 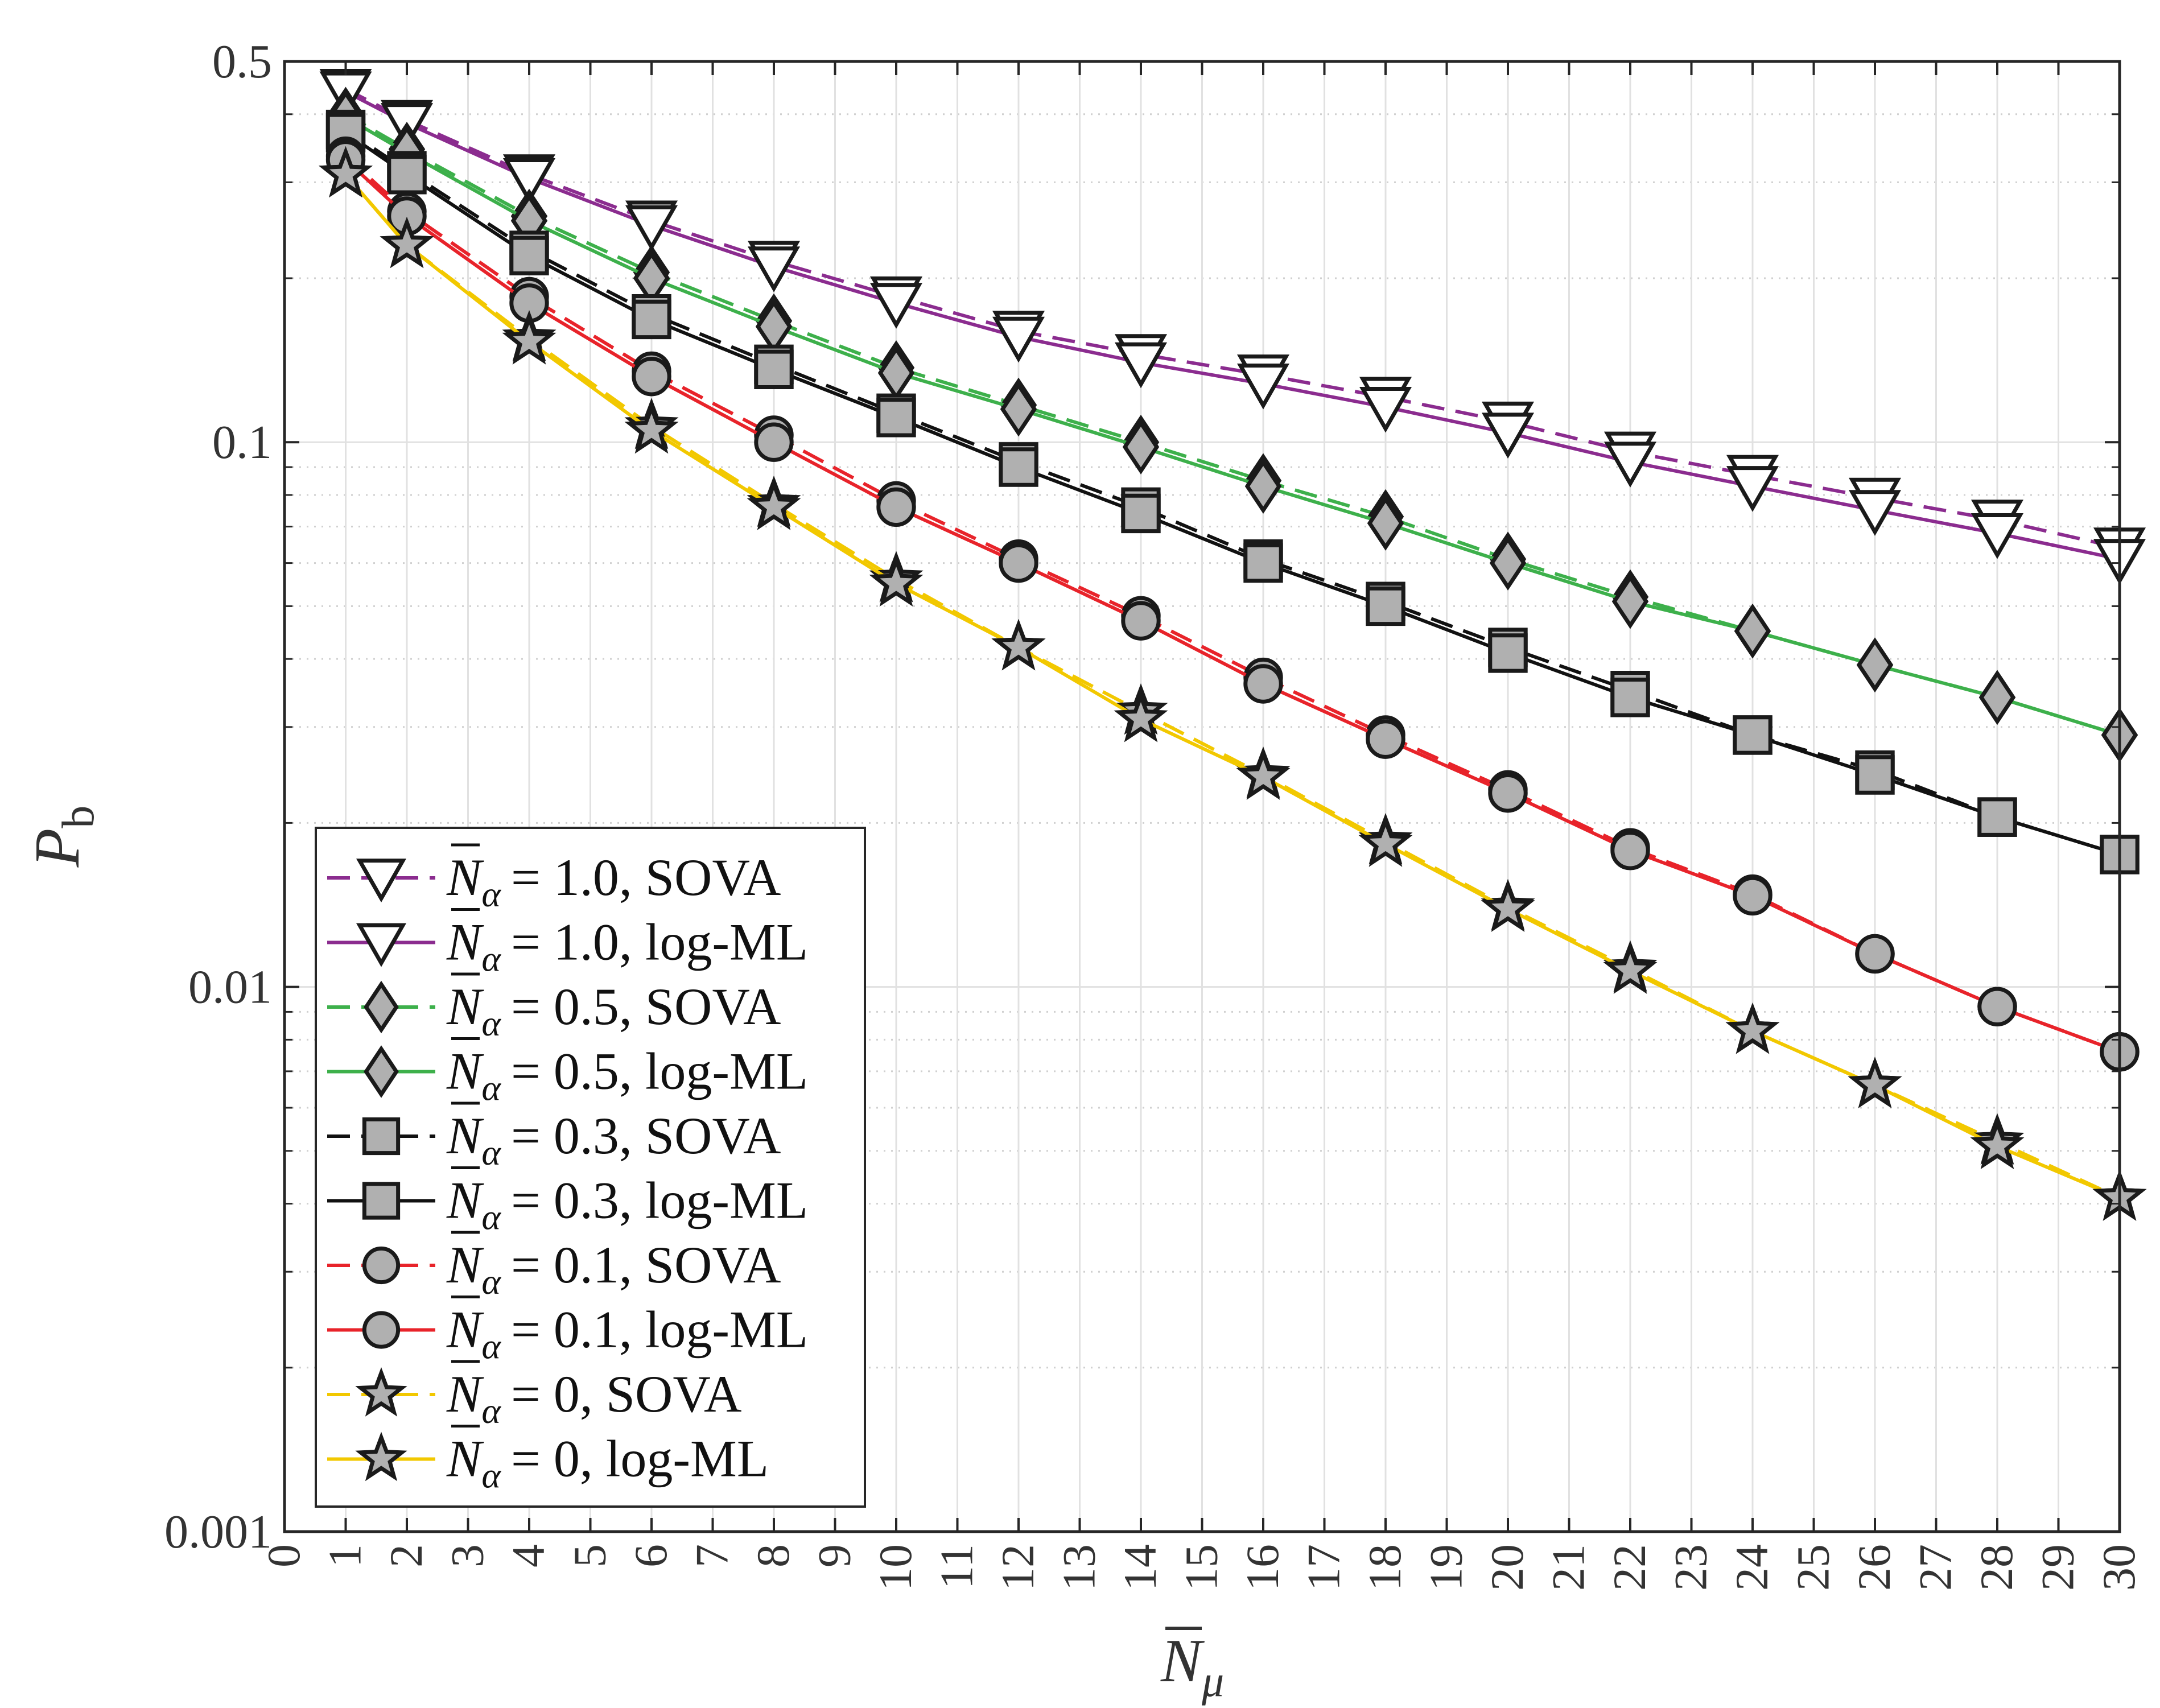 I want to click on x-tick-label: 11, so click(x=957, y=1566).